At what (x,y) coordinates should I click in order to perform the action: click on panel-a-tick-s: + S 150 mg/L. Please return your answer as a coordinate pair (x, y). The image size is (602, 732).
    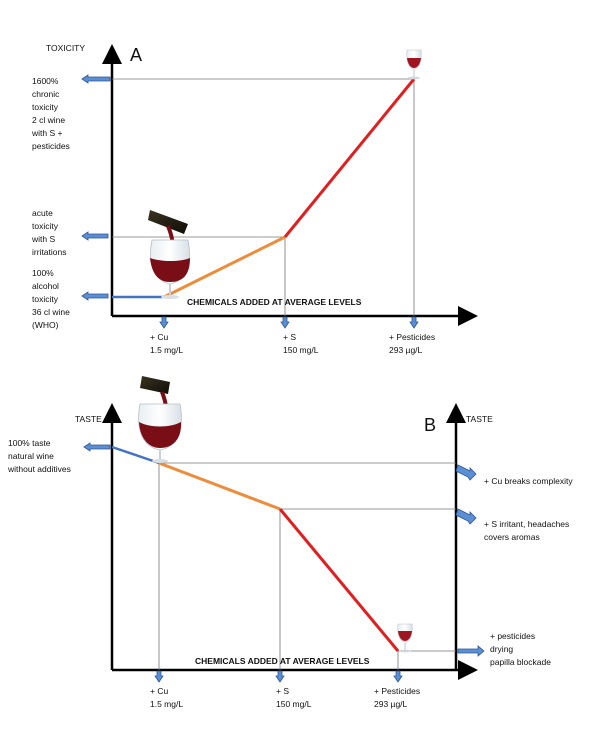
    Looking at the image, I should click on (301, 343).